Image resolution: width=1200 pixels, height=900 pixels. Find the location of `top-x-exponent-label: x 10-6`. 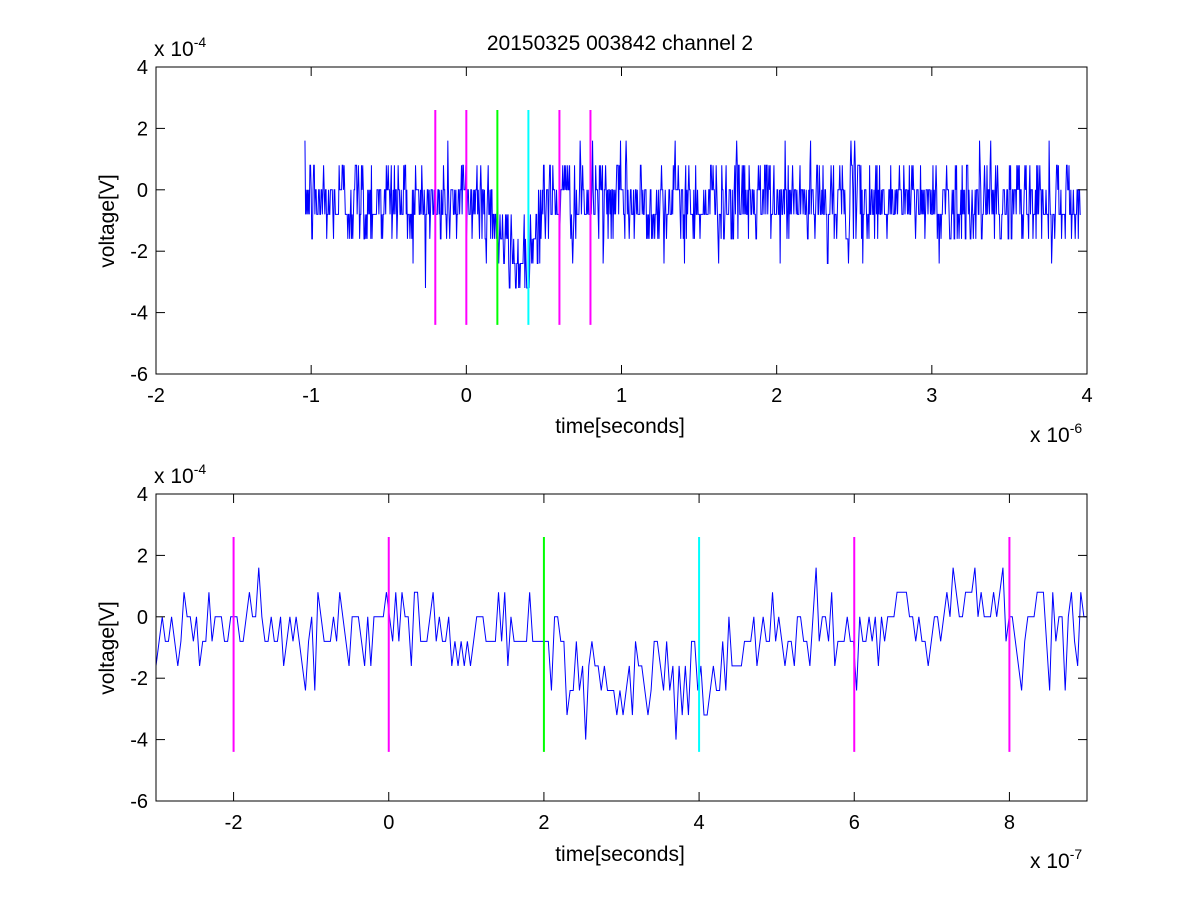

top-x-exponent-label: x 10-6 is located at coordinates (1056, 433).